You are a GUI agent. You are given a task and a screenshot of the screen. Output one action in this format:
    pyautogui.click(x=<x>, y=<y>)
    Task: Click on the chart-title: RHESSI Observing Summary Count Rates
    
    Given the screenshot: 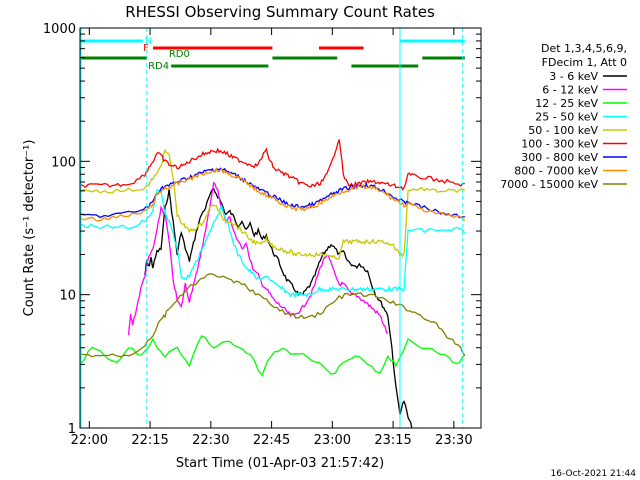 What is the action you would take?
    pyautogui.click(x=280, y=12)
    